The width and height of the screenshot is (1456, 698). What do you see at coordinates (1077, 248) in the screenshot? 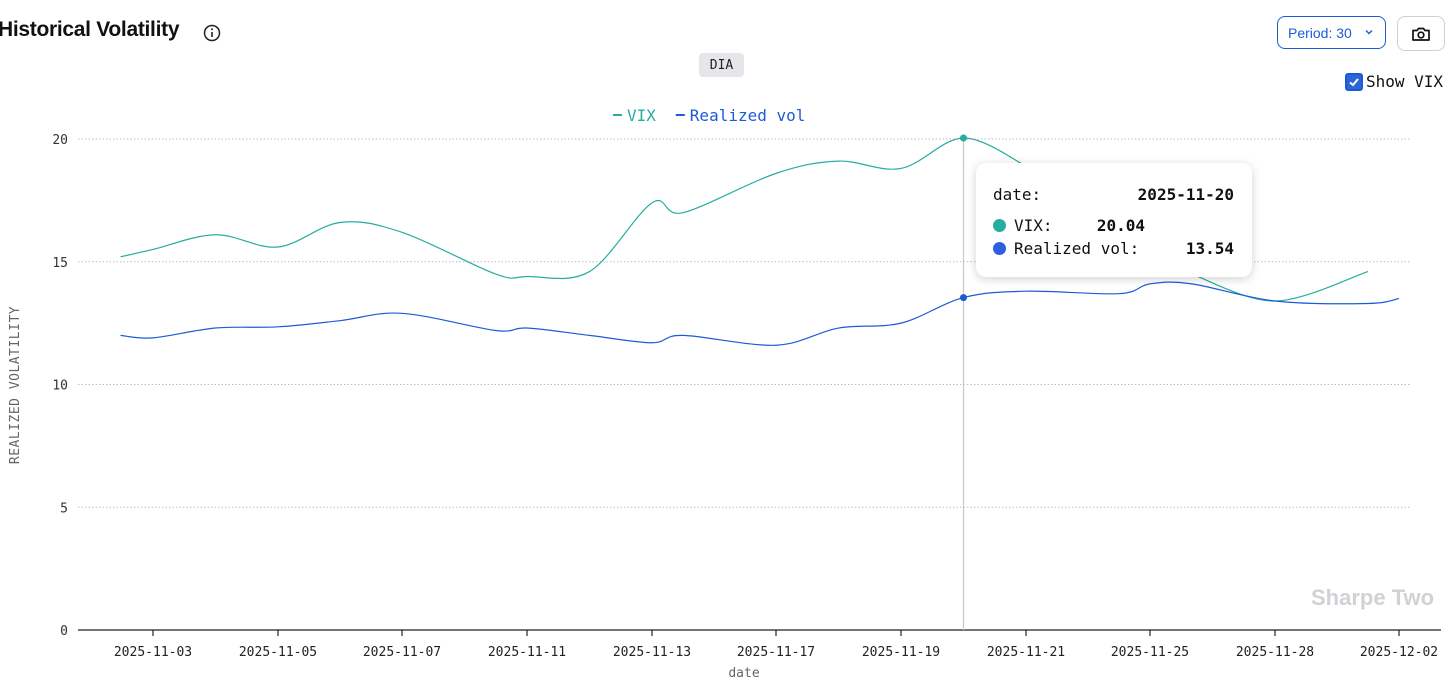
I see `tooltip-realized-label: Realized vol:` at bounding box center [1077, 248].